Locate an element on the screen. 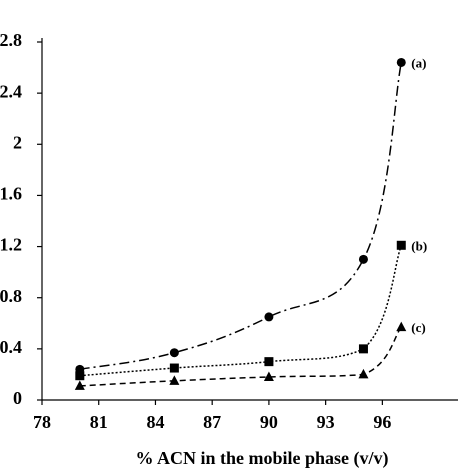 The height and width of the screenshot is (474, 474). x-tick-label: 93 is located at coordinates (326, 422).